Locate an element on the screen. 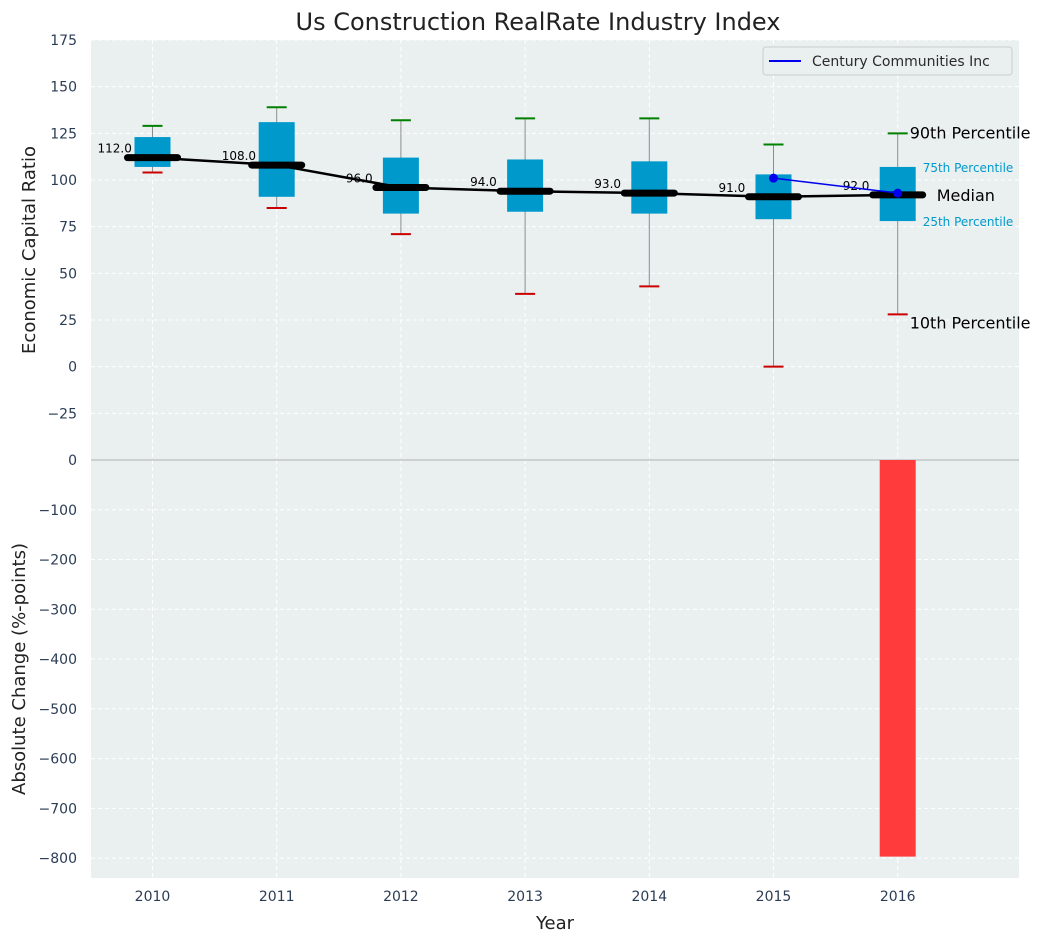  y-tick-label: −500 is located at coordinates (58, 710).